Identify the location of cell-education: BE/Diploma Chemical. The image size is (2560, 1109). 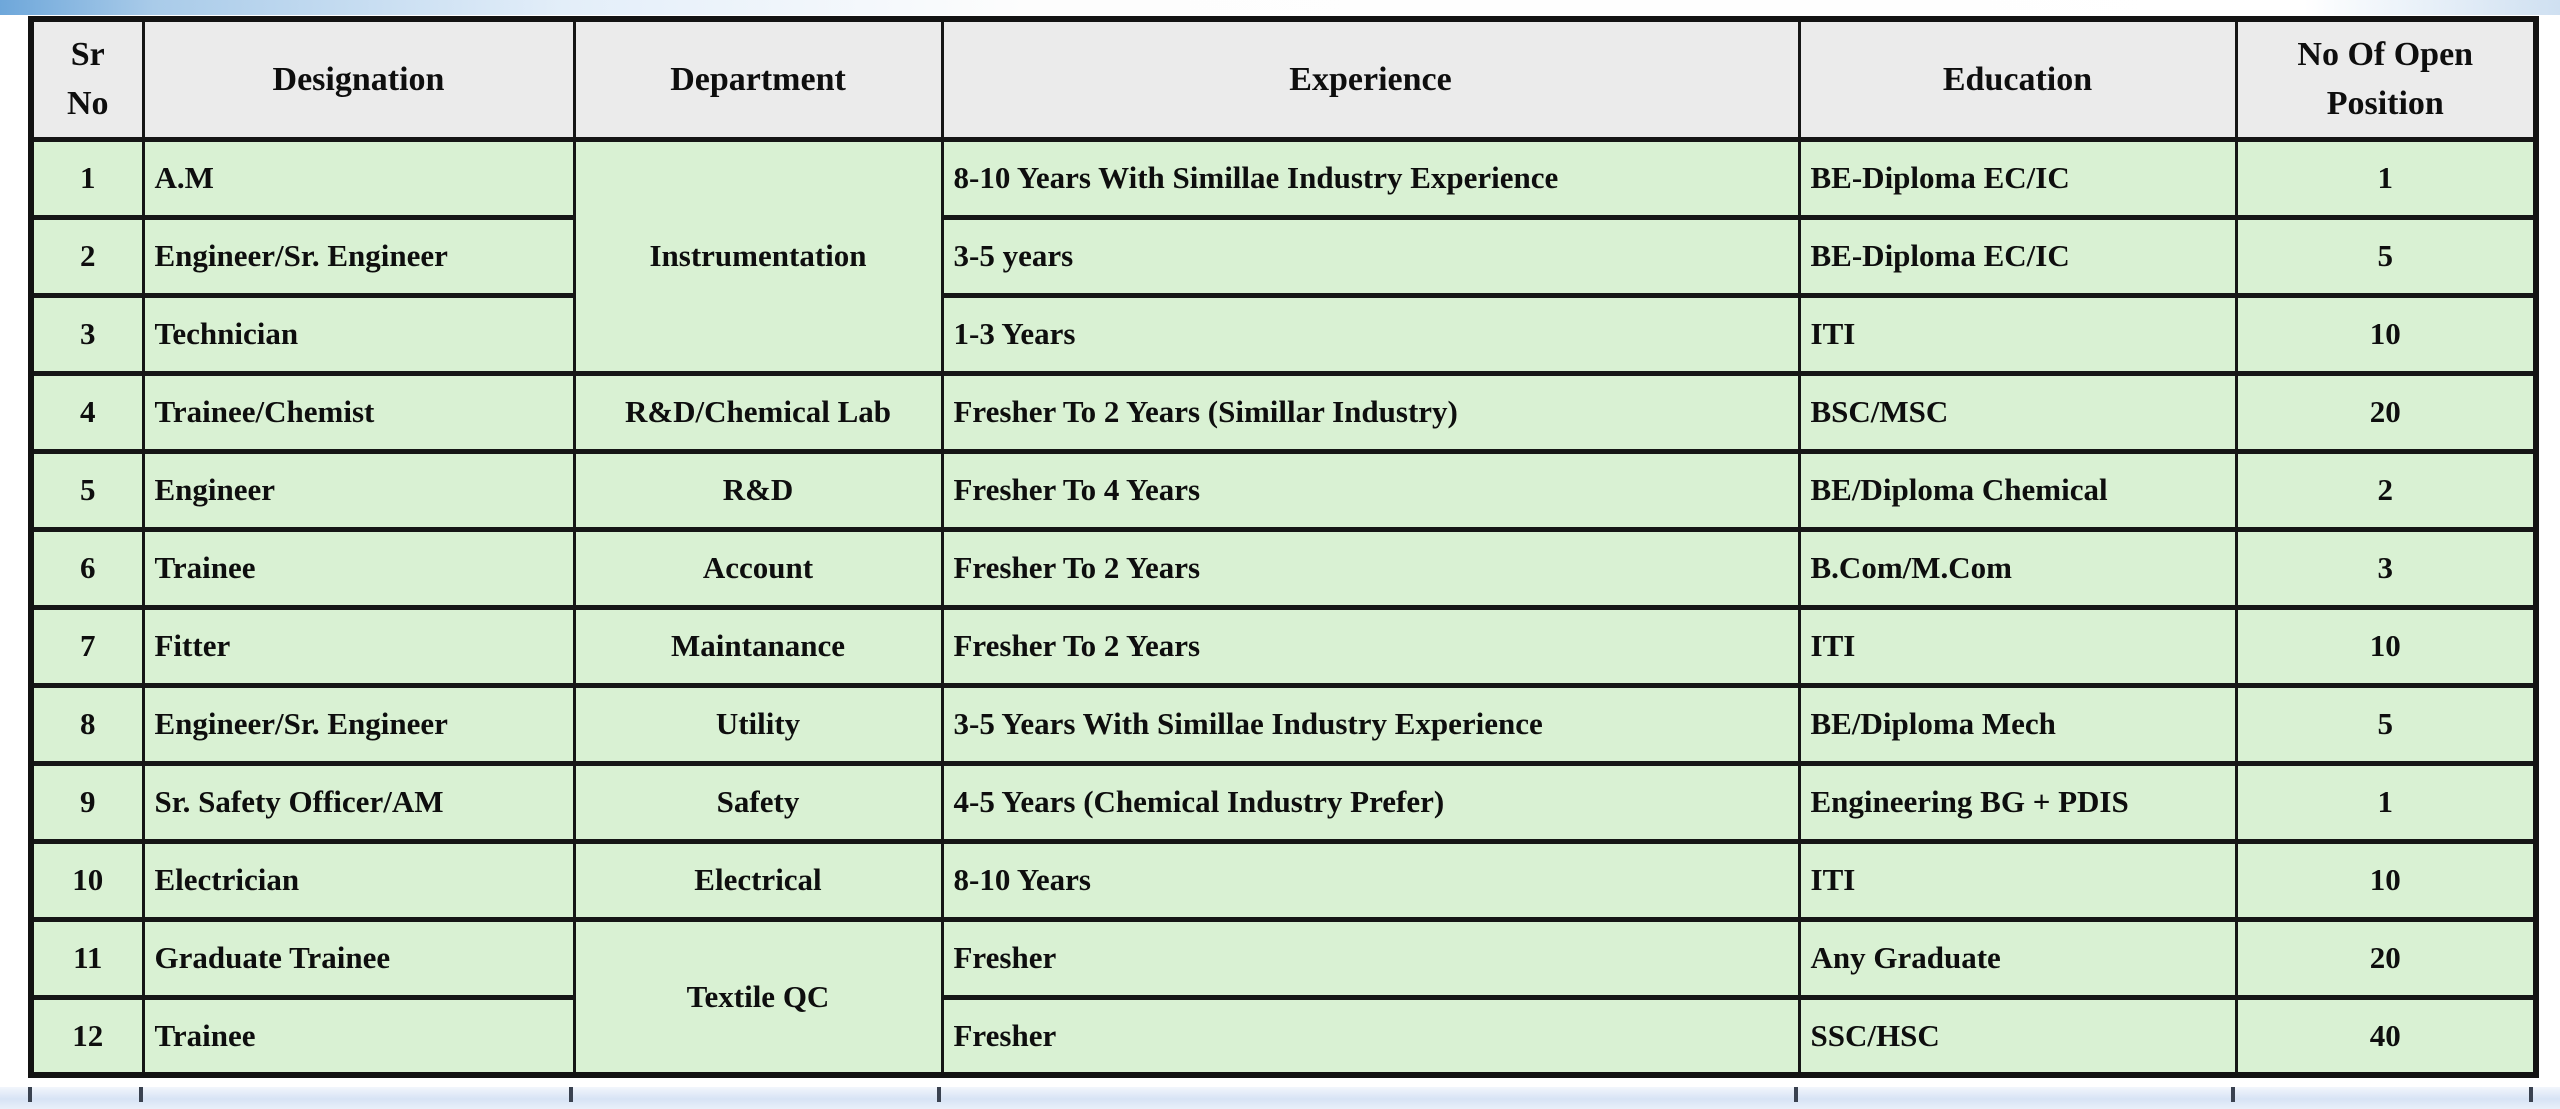
(2017, 490).